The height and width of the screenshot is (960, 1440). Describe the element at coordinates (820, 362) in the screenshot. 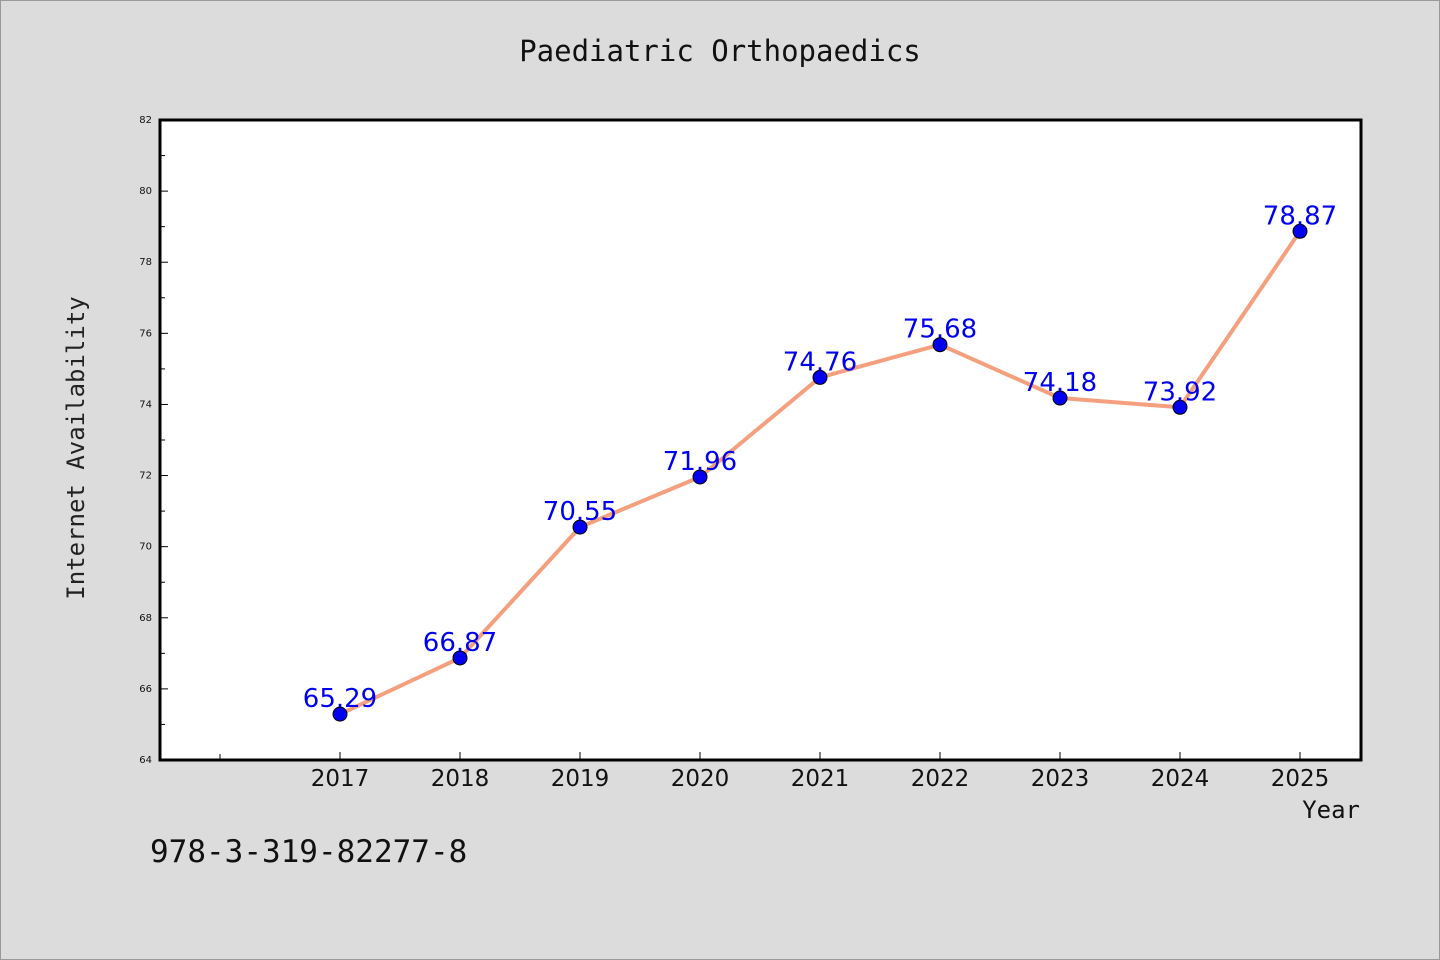

I see `data-label: 74.76` at that location.